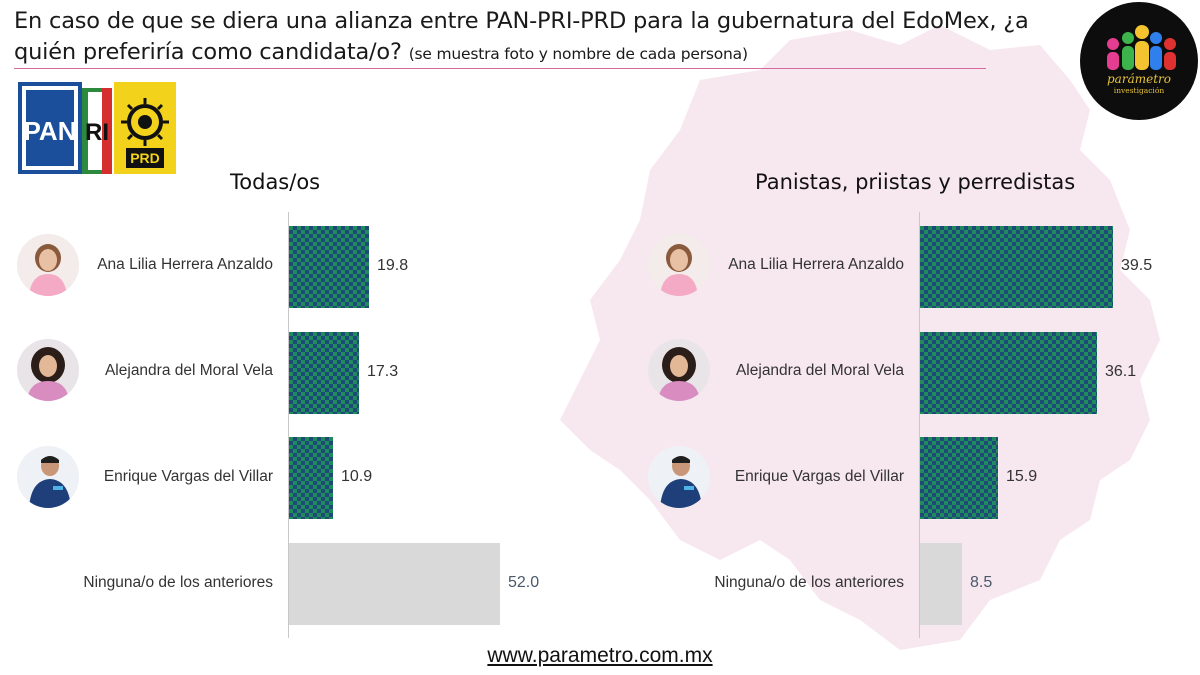  Describe the element at coordinates (981, 582) in the screenshot. I see `bar-value-party-ninguna: 8.5` at that location.